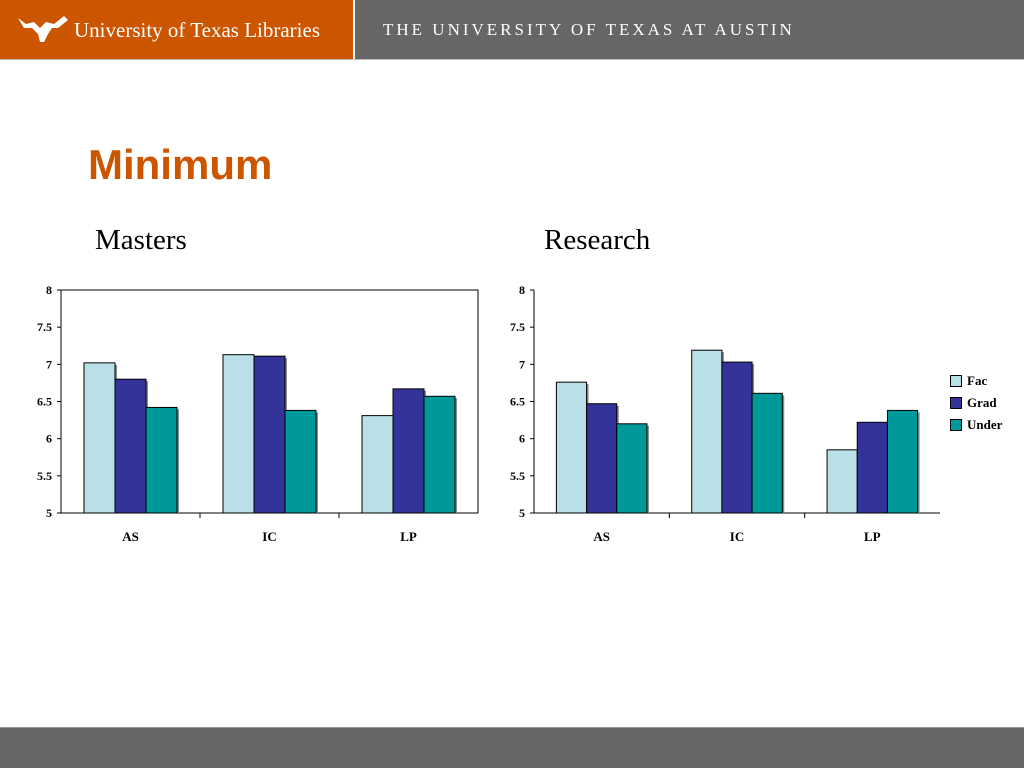 This screenshot has height=768, width=1024. Describe the element at coordinates (49, 439) in the screenshot. I see `chart-1-y-tick-label: 6` at that location.